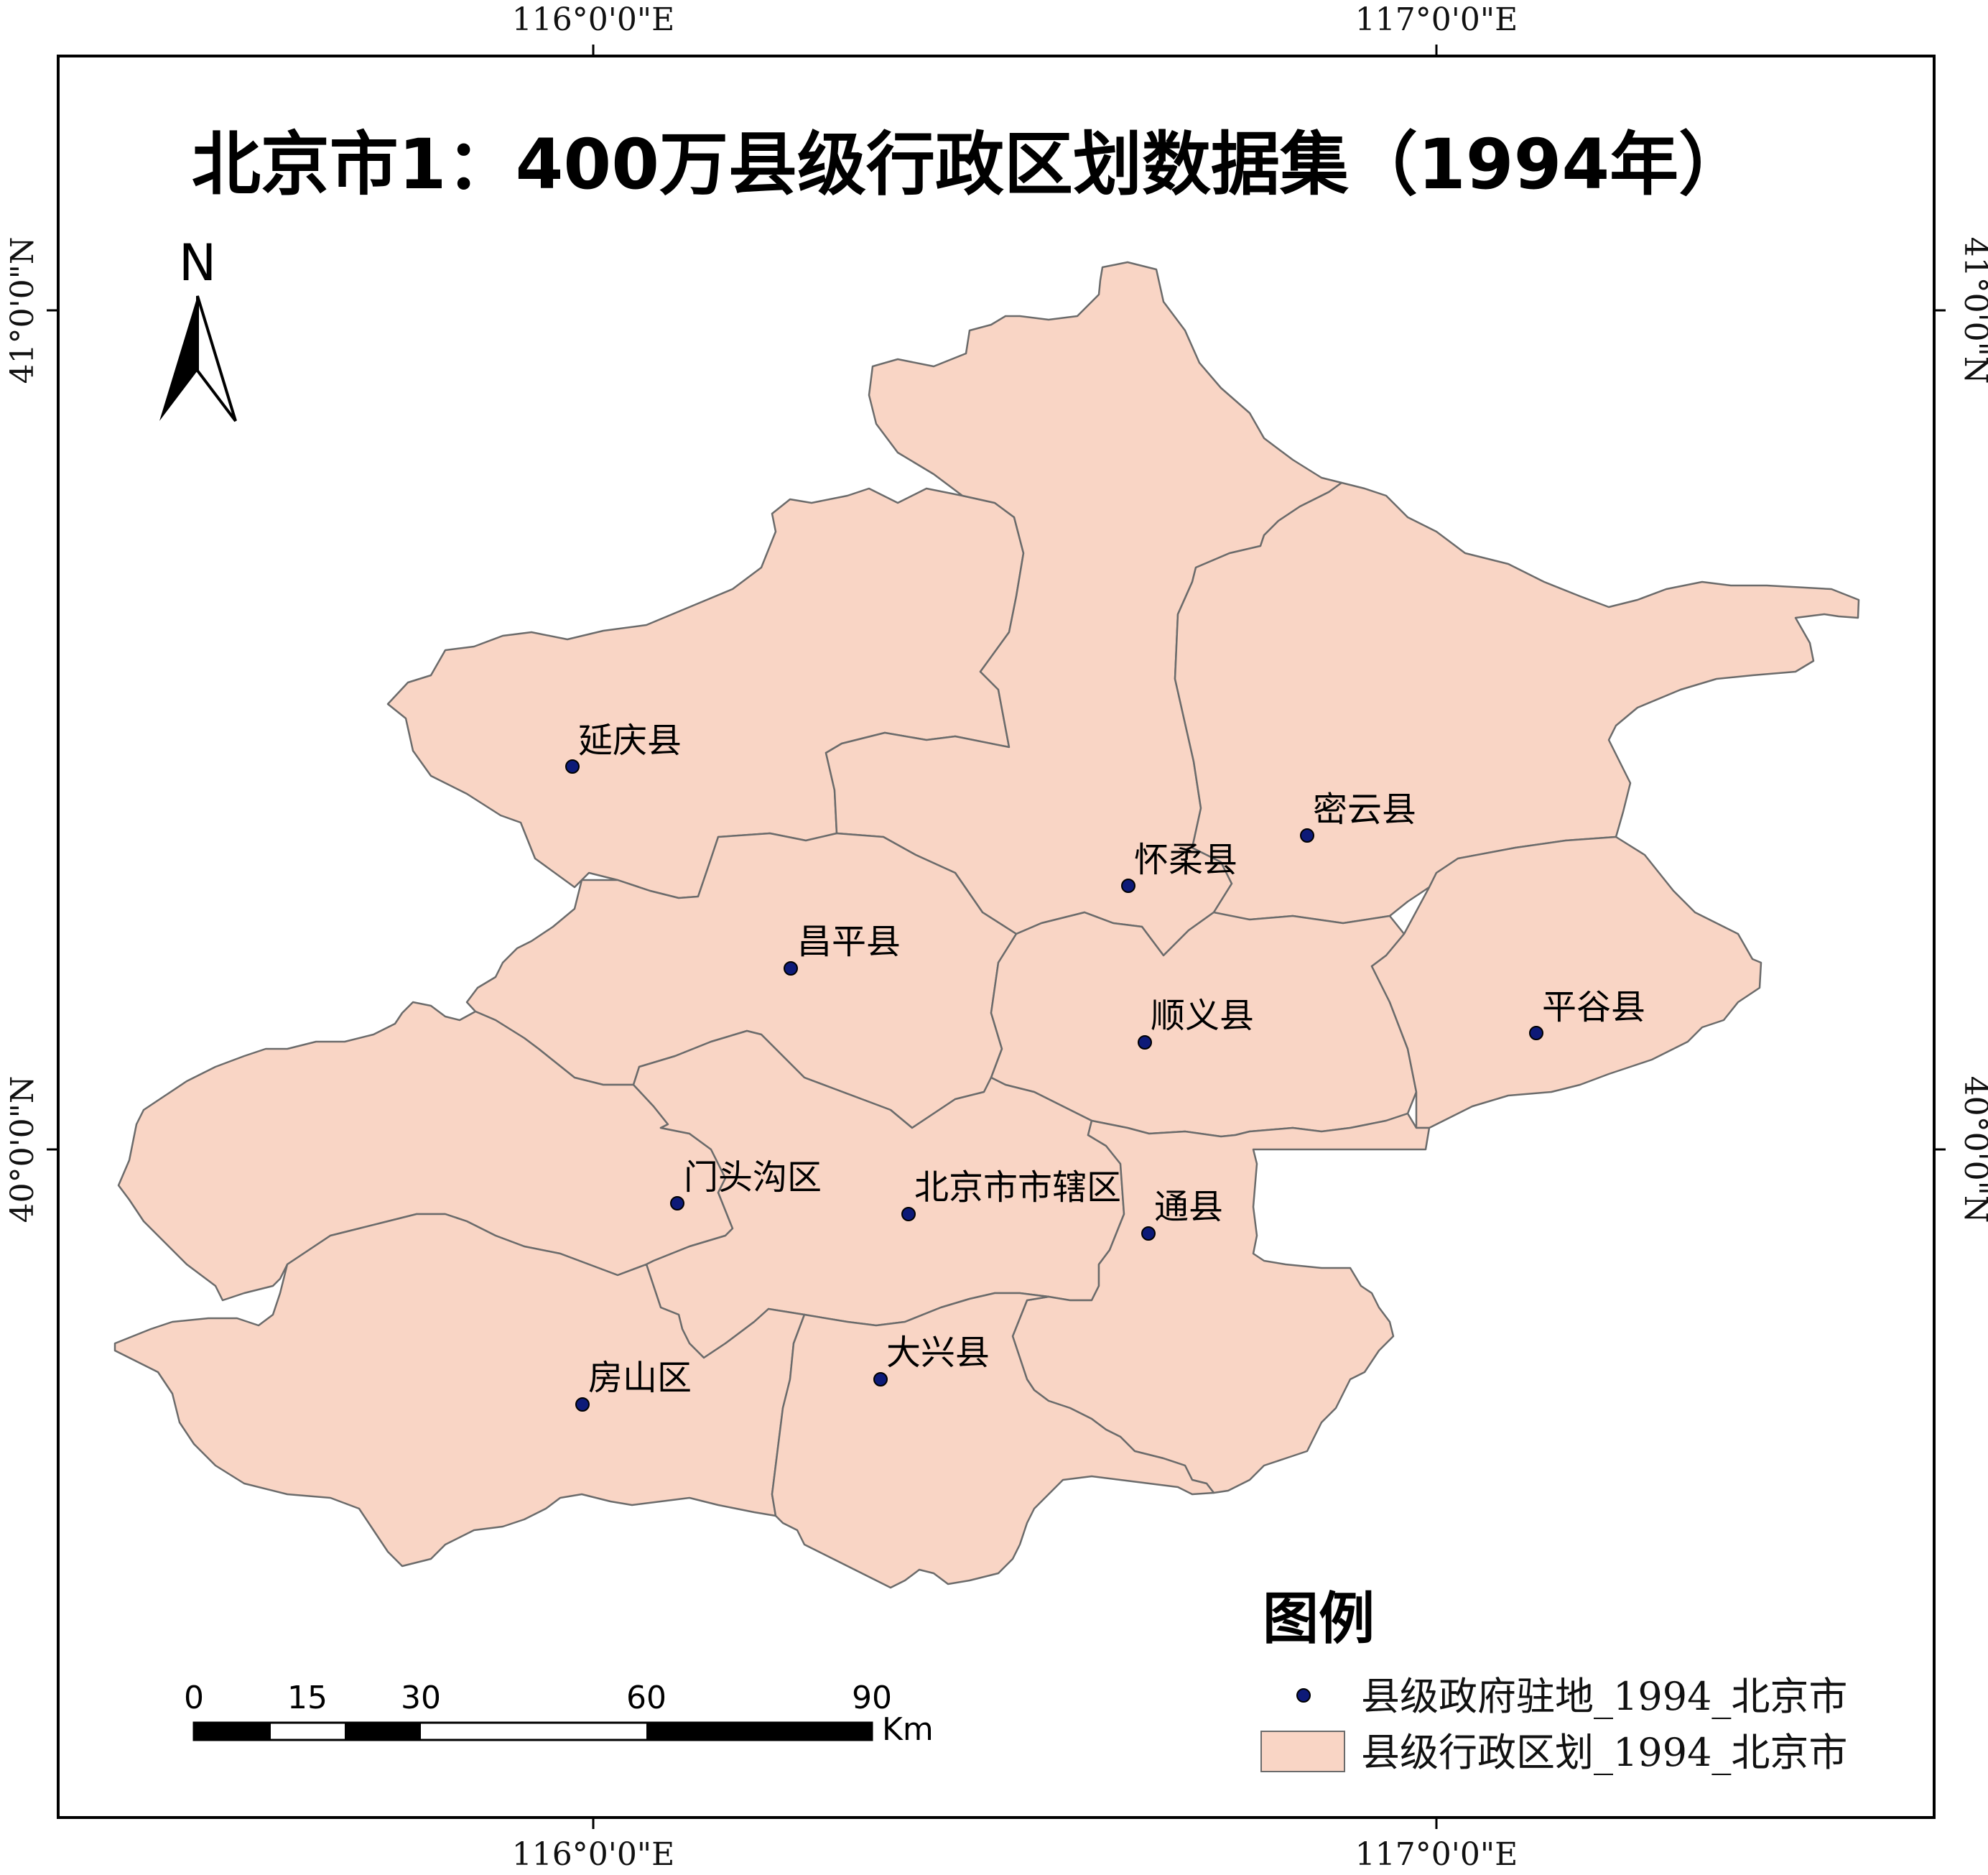 This screenshot has width=1988, height=1875. Describe the element at coordinates (23, 310) in the screenshot. I see `lat-label-left-41: 41°0'0"N` at that location.